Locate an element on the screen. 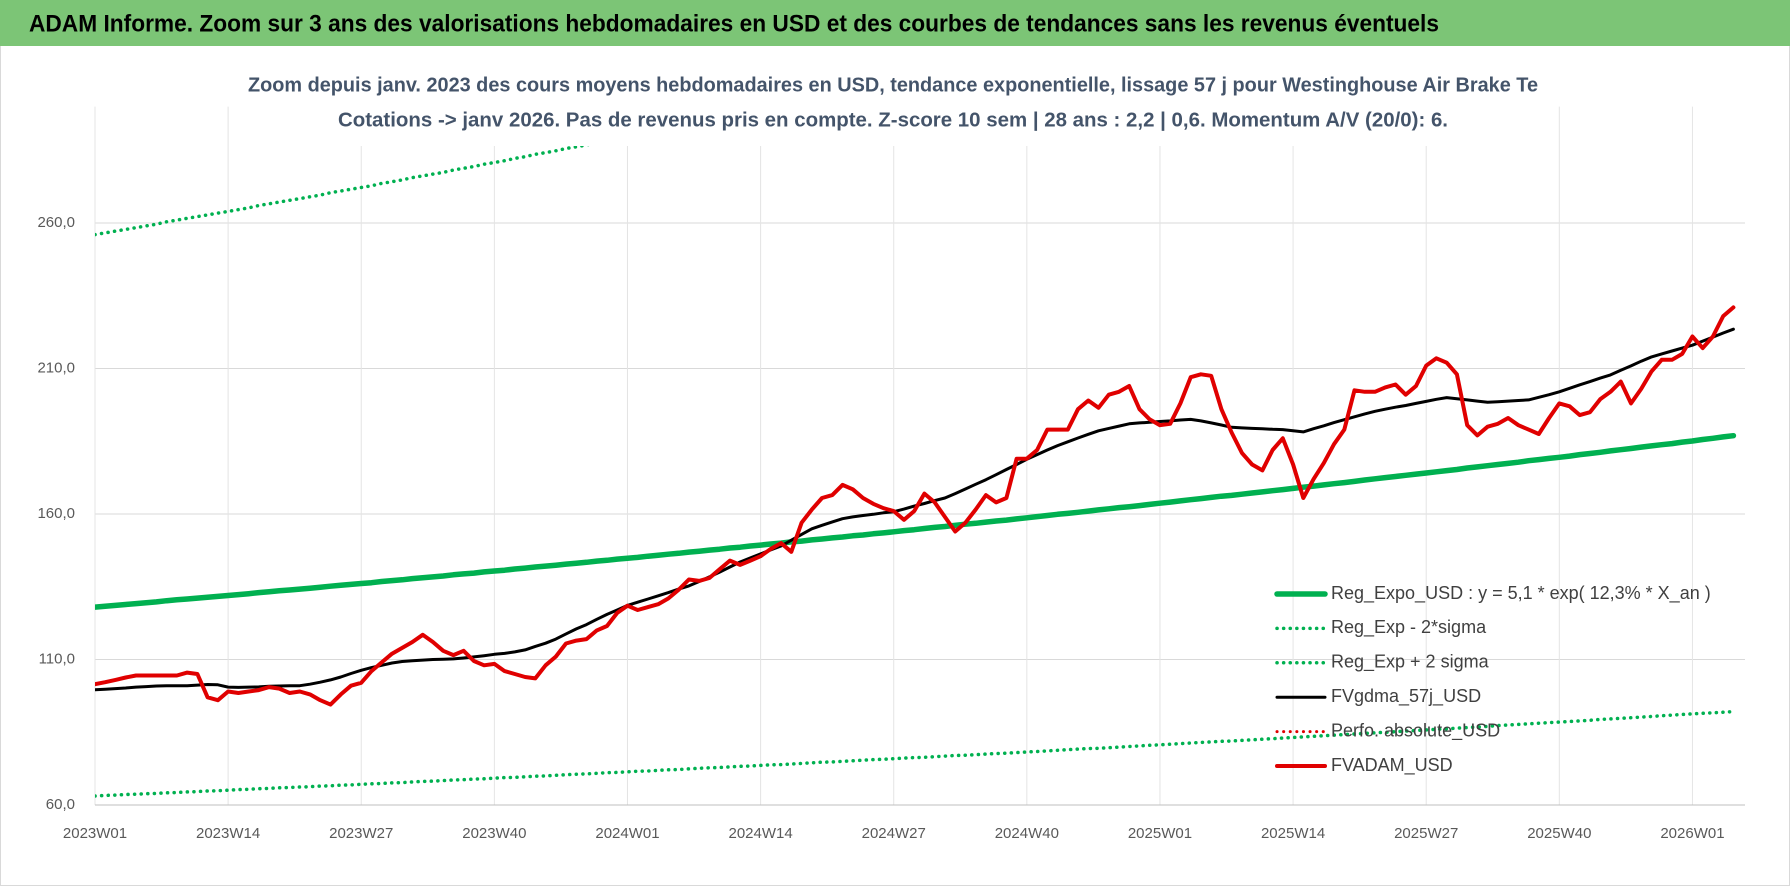 Image resolution: width=1790 pixels, height=886 pixels. x-tick-label: 2025W14 is located at coordinates (1293, 833).